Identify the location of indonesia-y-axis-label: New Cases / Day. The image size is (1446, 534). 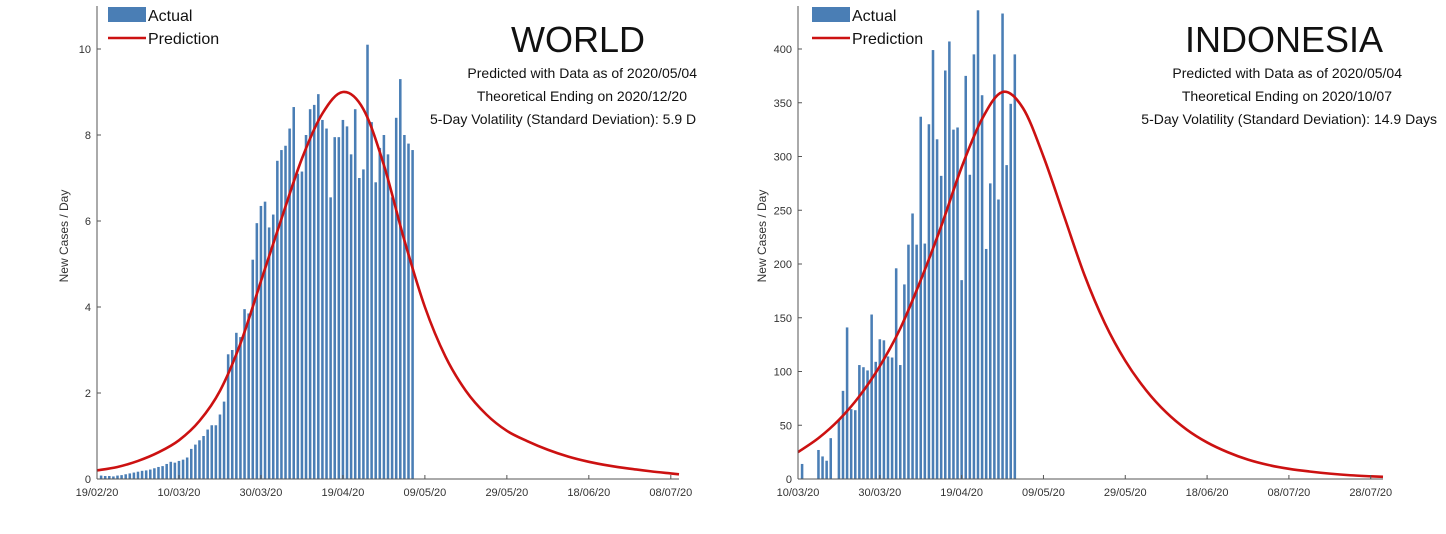
(762, 236).